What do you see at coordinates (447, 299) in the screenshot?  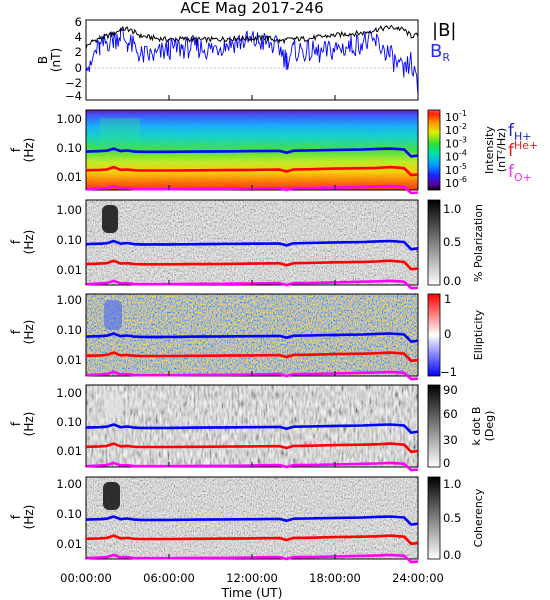 I see `colorbar-tick: 1` at bounding box center [447, 299].